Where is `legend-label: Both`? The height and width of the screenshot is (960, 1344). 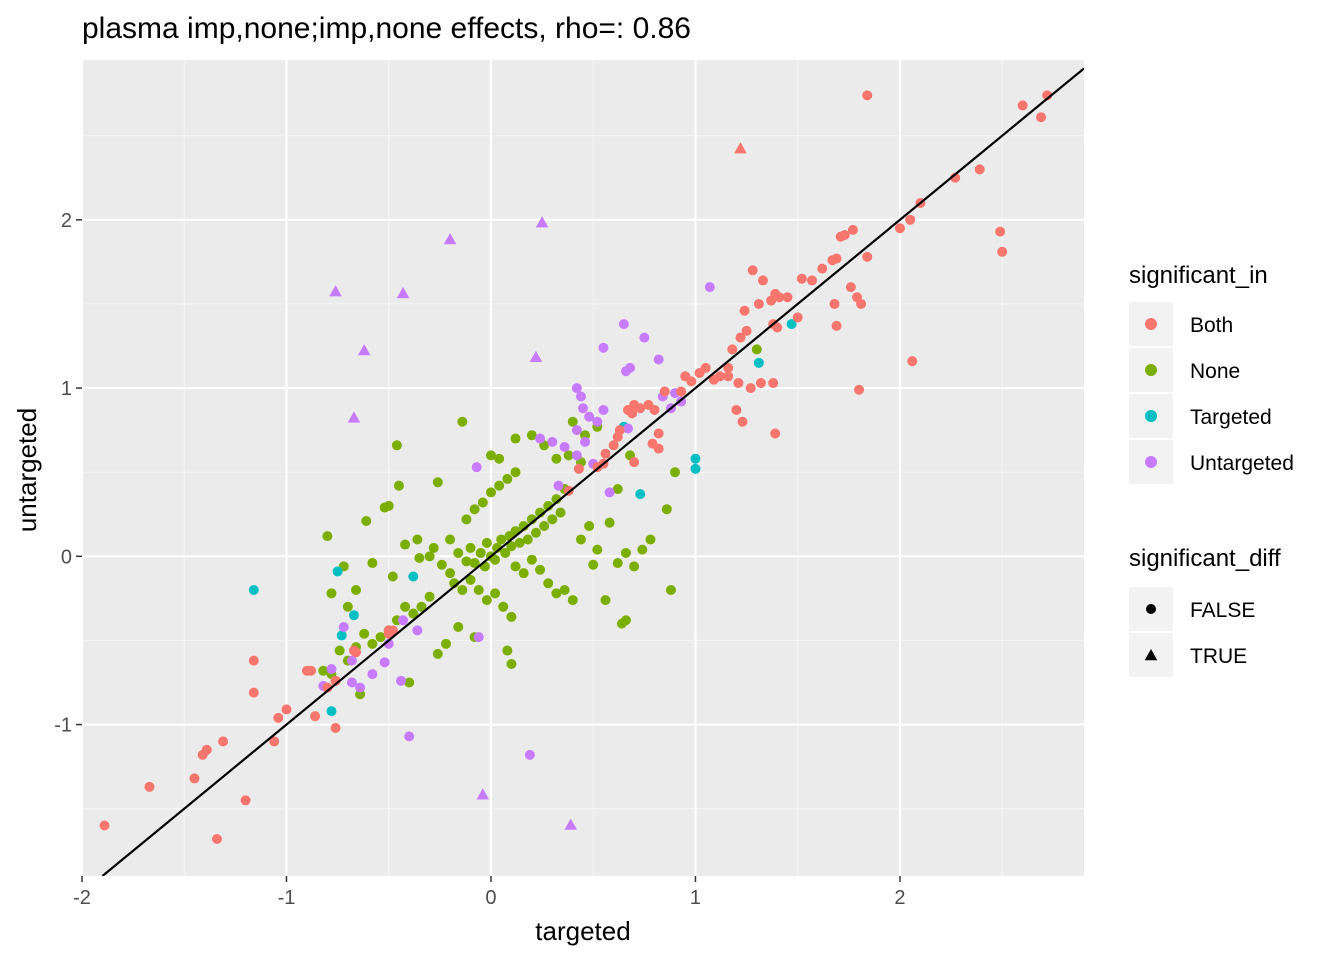 legend-label: Both is located at coordinates (1211, 325).